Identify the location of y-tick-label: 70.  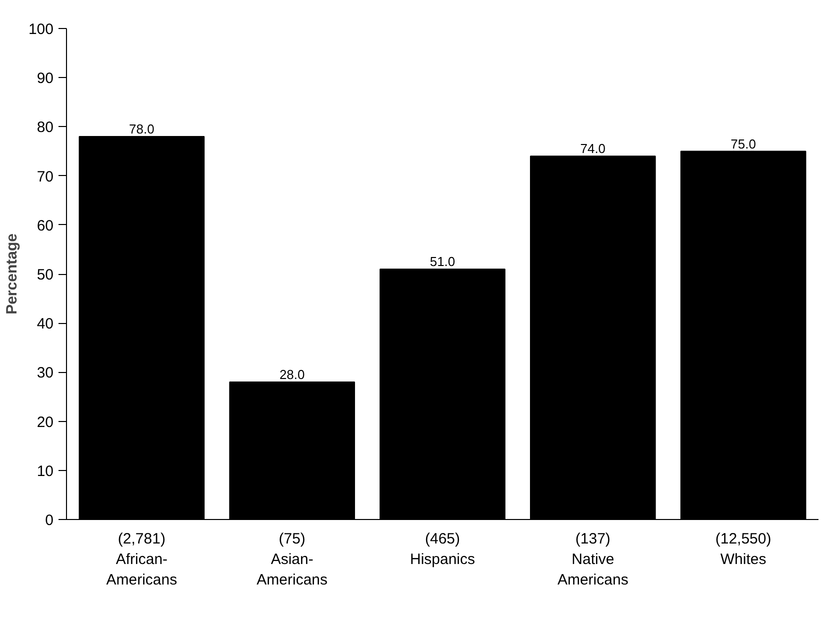
(45, 177).